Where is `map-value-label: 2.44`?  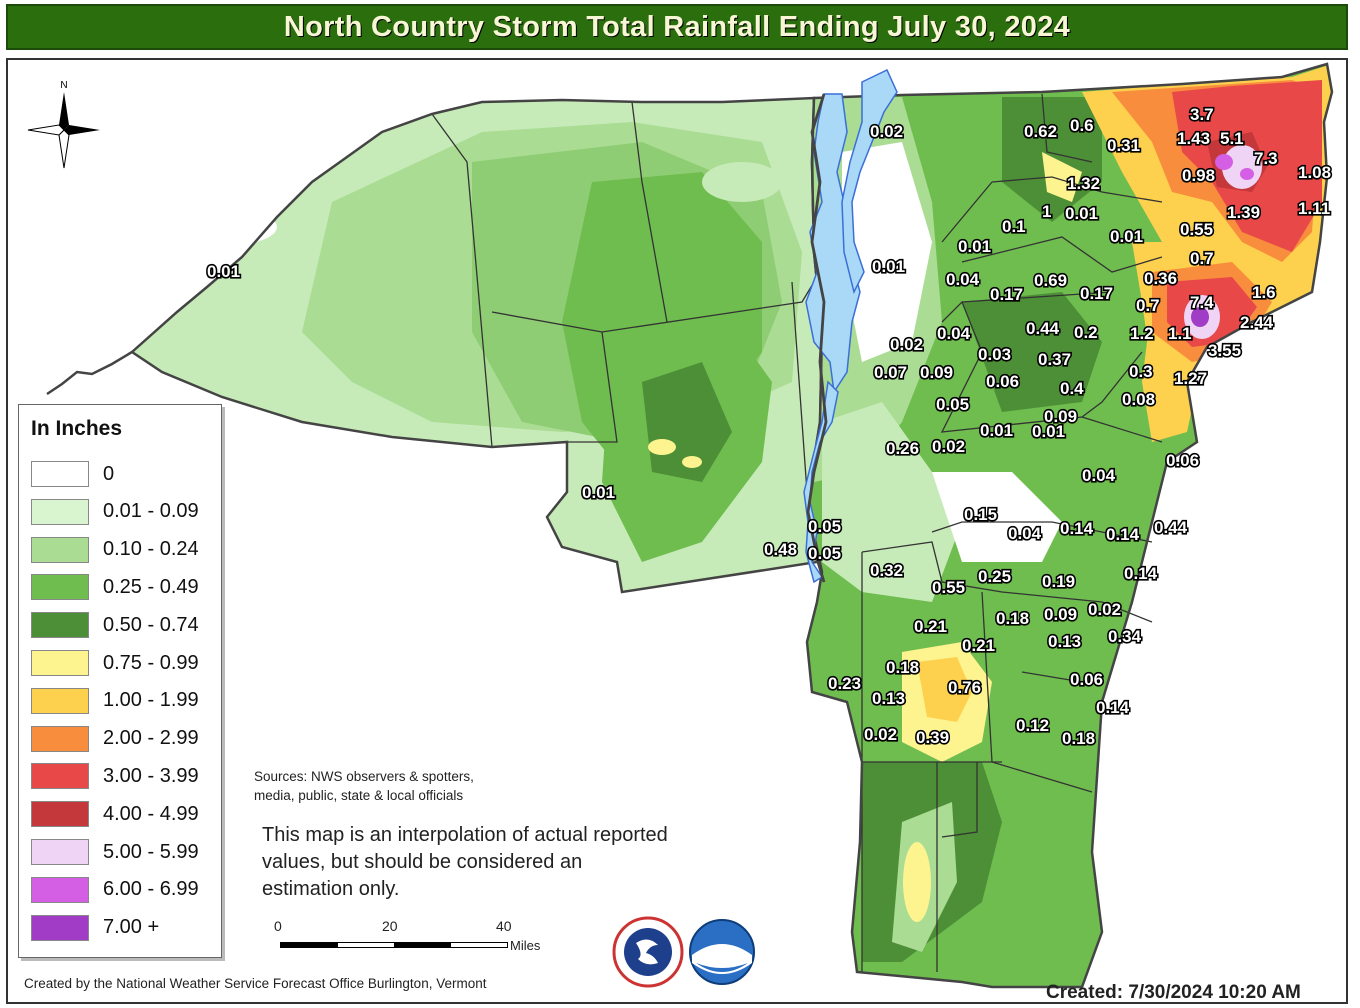
map-value-label: 2.44 is located at coordinates (1257, 322).